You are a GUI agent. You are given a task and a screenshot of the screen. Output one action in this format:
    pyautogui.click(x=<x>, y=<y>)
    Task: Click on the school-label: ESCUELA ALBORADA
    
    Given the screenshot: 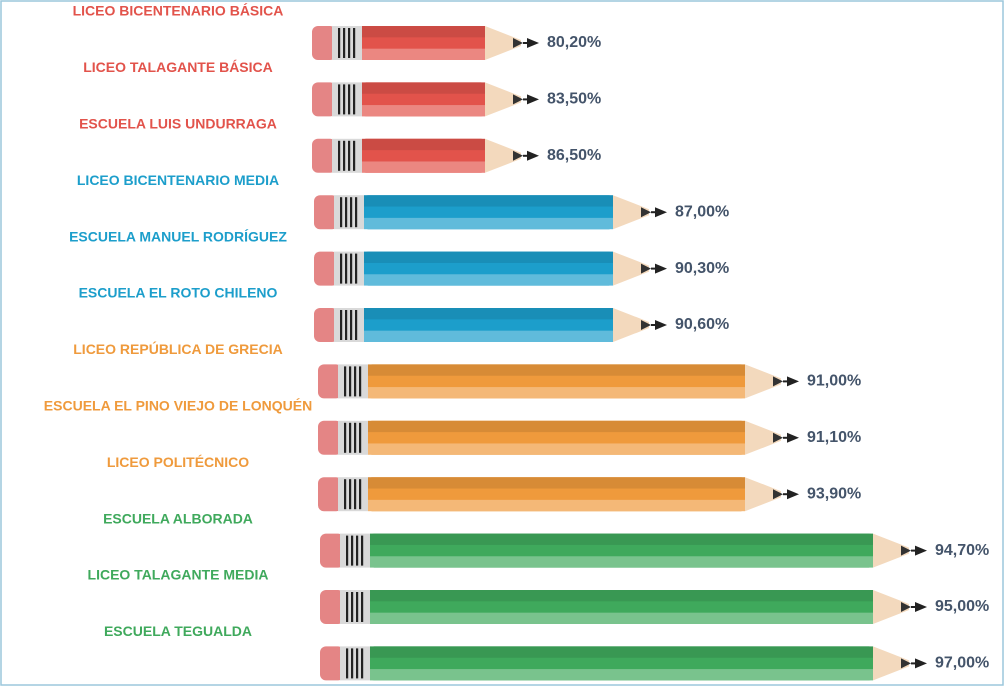 What is the action you would take?
    pyautogui.click(x=178, y=518)
    